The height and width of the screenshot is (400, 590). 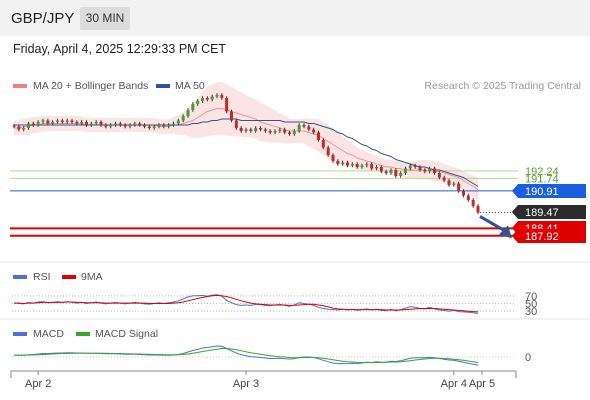 What do you see at coordinates (48, 334) in the screenshot?
I see `macd-legend-label: MACD` at bounding box center [48, 334].